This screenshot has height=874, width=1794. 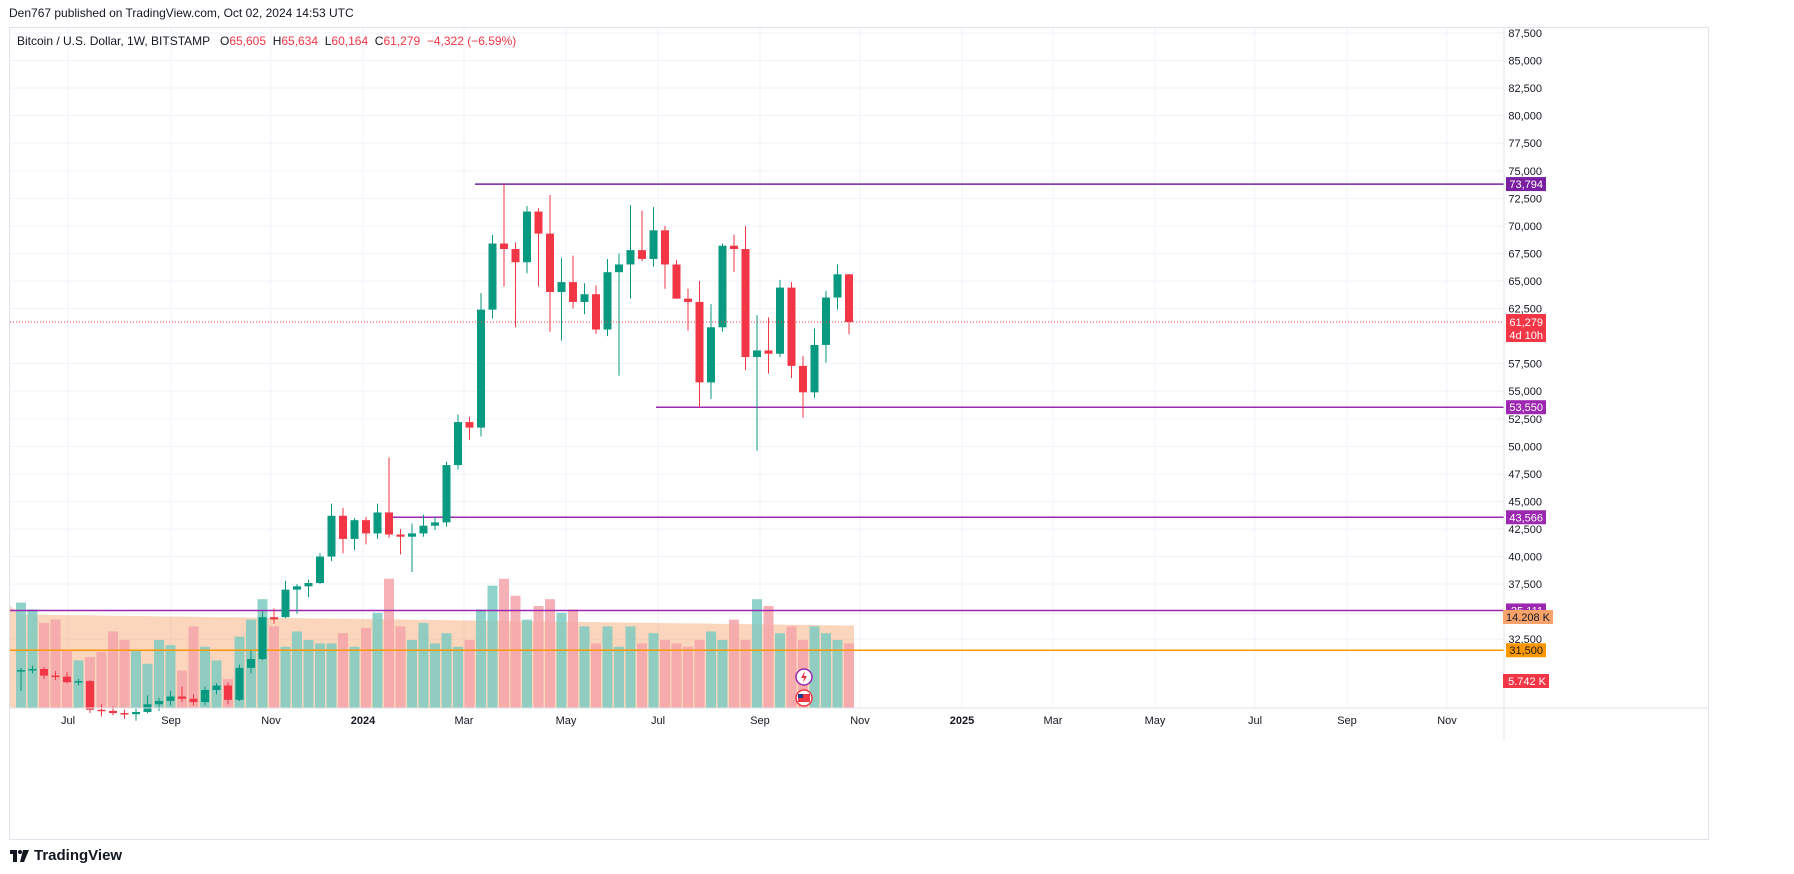 I want to click on lightning-bolt-icon, so click(x=804, y=677).